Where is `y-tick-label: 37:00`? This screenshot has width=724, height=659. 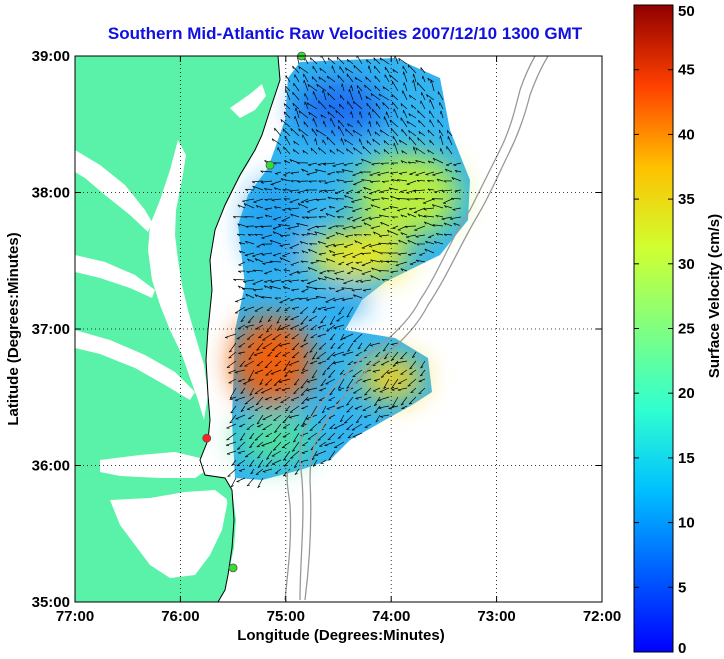
y-tick-label: 37:00 is located at coordinates (51, 329).